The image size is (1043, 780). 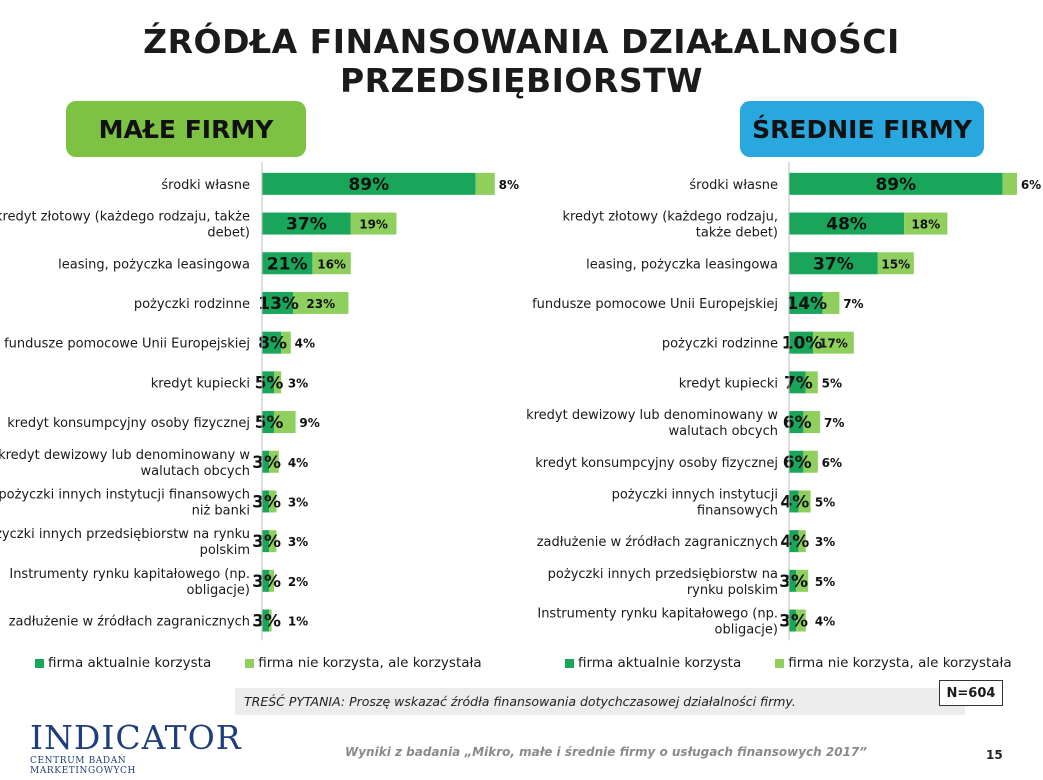 I want to click on category-label: pożyczki innych instytucji, so click(x=695, y=494).